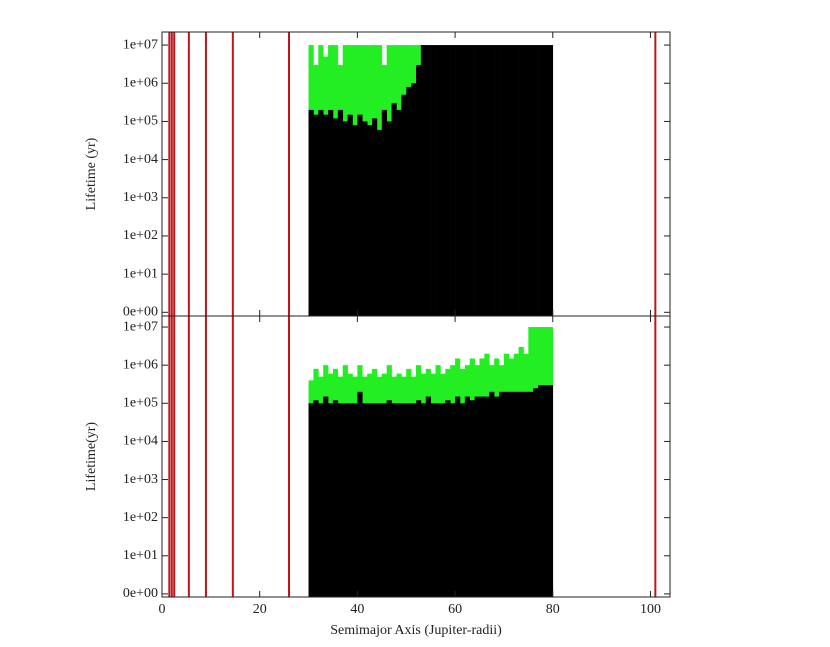 This screenshot has height=647, width=830. Describe the element at coordinates (357, 609) in the screenshot. I see `x-tick-label: 40` at that location.